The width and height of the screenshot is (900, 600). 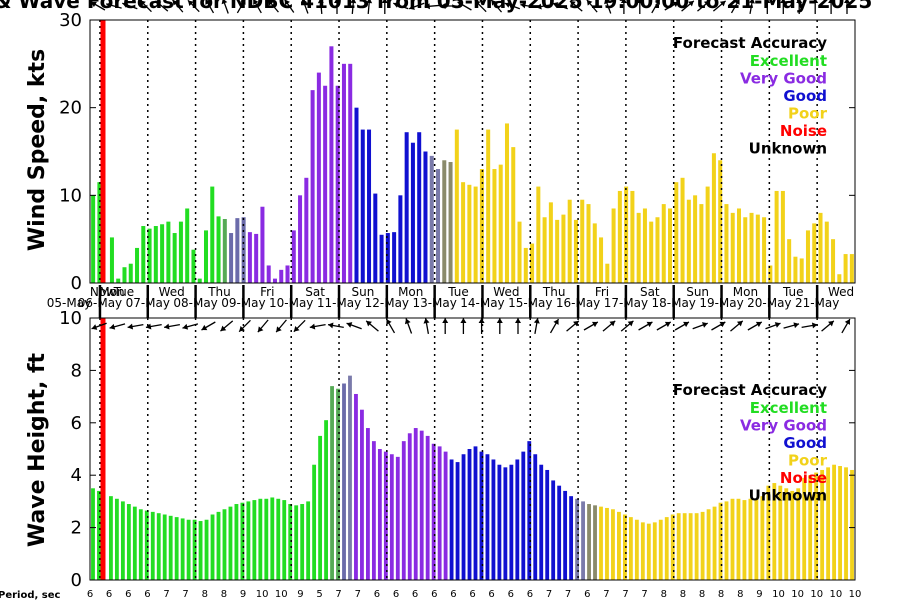 What do you see at coordinates (76, 528) in the screenshot?
I see `y-tick-label: 2` at bounding box center [76, 528].